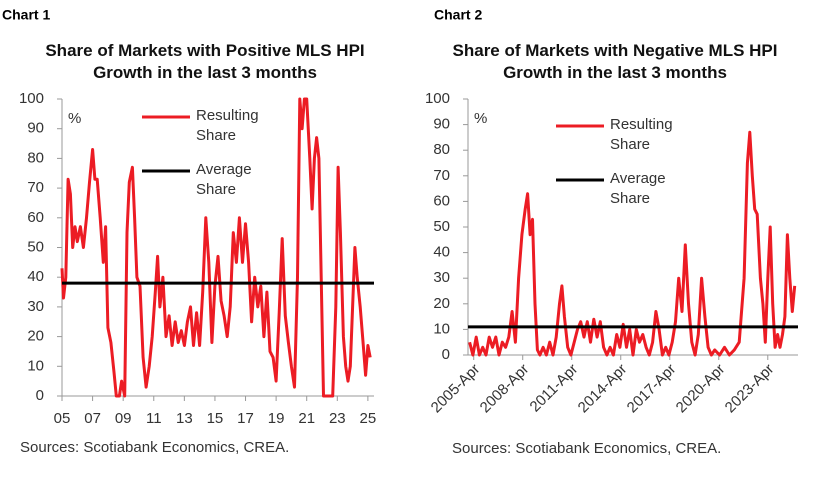 The image size is (828, 483). Describe the element at coordinates (456, 389) in the screenshot. I see `x-tick-label: 2005-Apr` at that location.